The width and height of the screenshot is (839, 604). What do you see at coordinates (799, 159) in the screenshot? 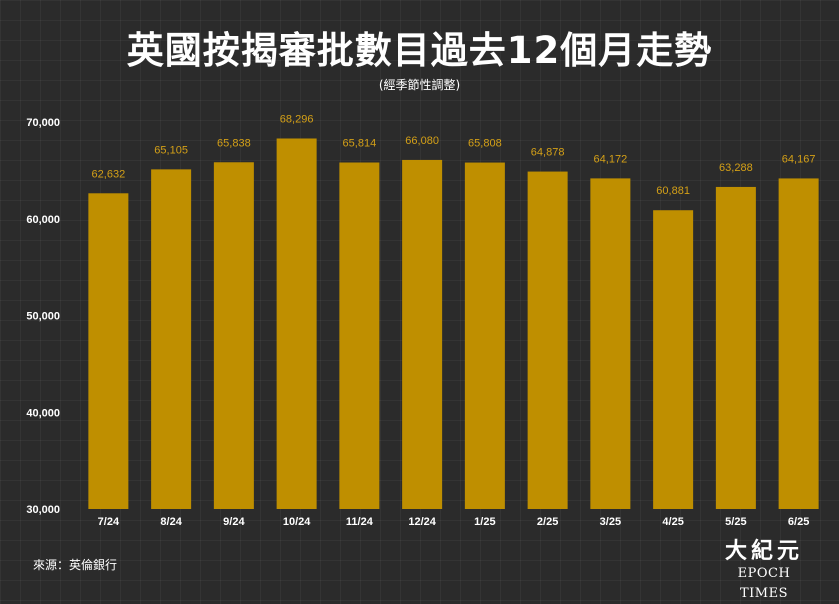
I see `data-label: 64,167` at bounding box center [799, 159].